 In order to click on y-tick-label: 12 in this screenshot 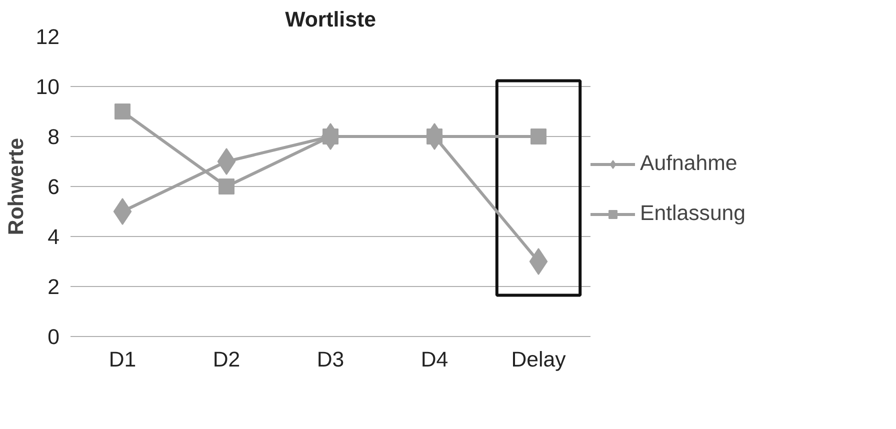, I will do `click(48, 37)`.